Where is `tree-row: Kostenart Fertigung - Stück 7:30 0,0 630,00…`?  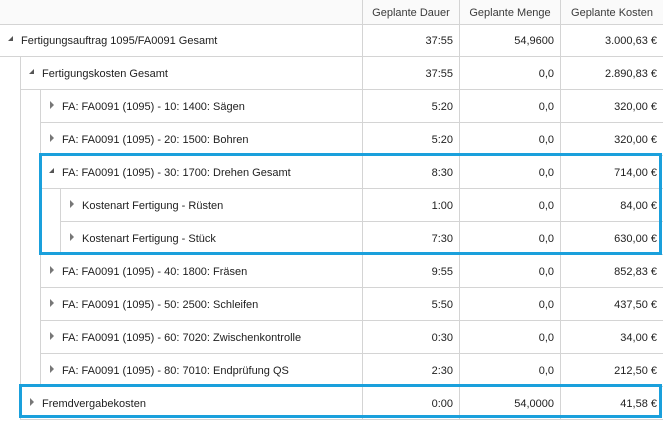
tree-row: Kostenart Fertigung - Stück 7:30 0,0 630,00… is located at coordinates (331, 238).